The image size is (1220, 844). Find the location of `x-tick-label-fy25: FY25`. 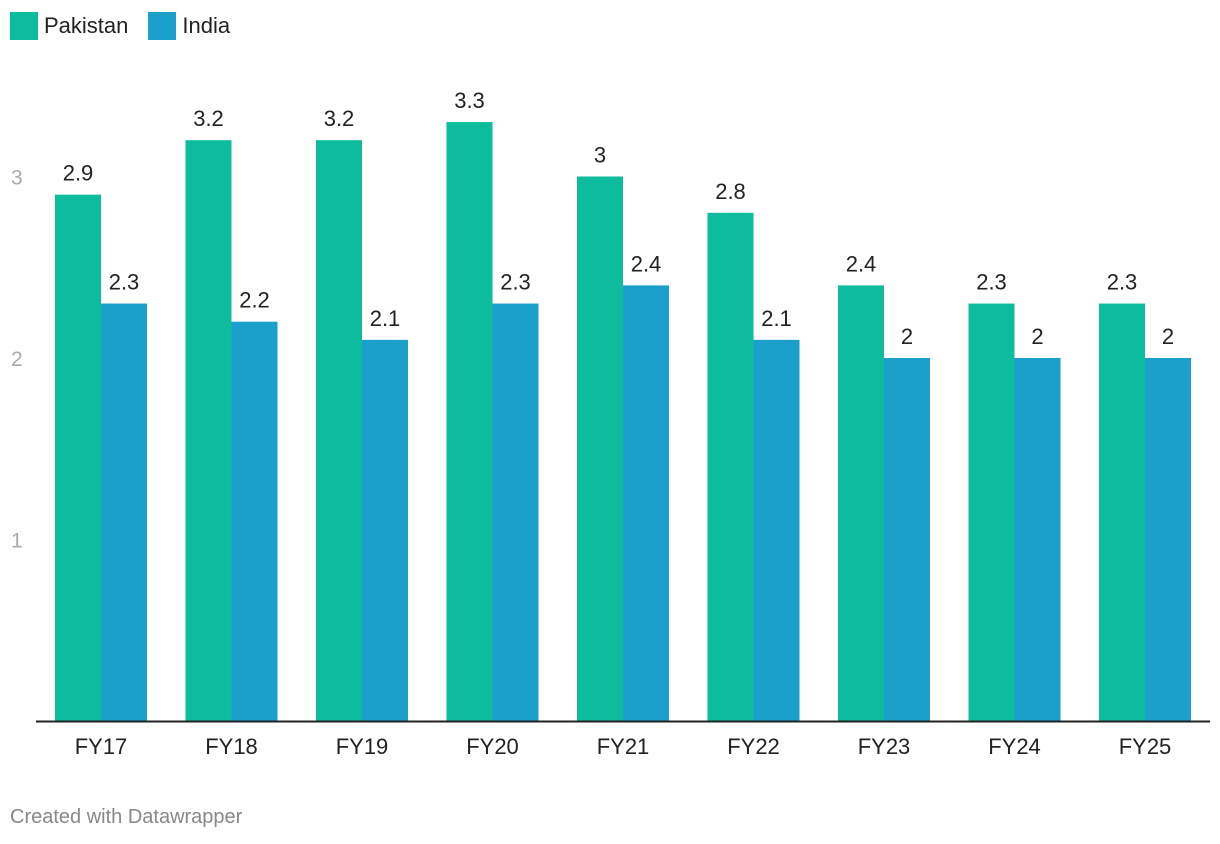

x-tick-label-fy25: FY25 is located at coordinates (1145, 746).